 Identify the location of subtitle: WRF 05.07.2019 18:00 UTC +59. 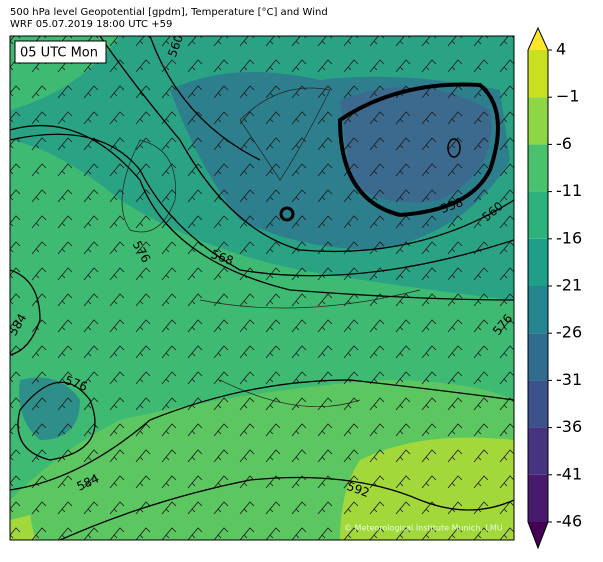
(91, 24).